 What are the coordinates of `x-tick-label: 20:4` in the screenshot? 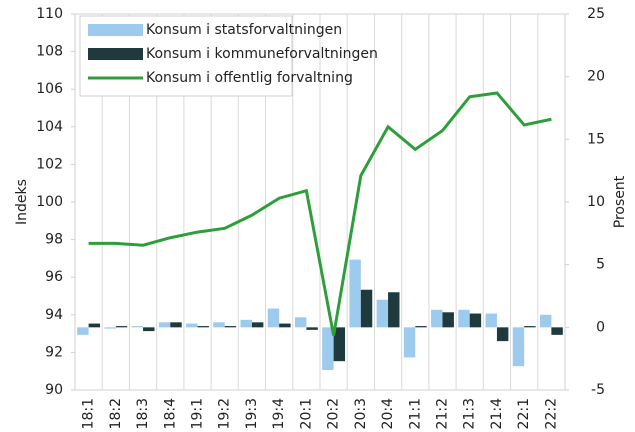 It's located at (388, 414).